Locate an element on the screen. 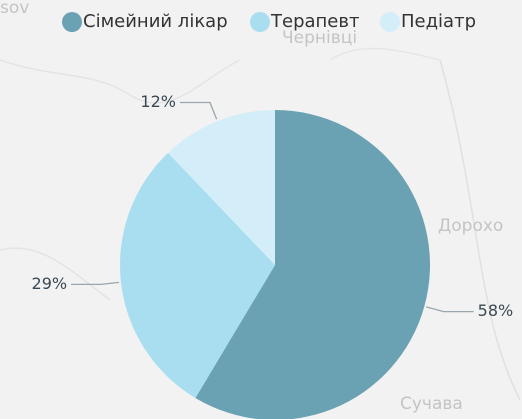  map-label: Дорохо is located at coordinates (470, 226).